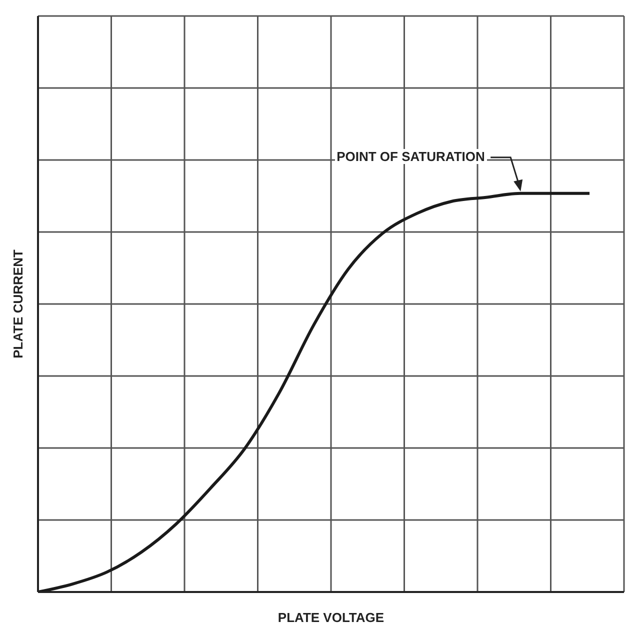 The image size is (636, 638). Describe the element at coordinates (331, 617) in the screenshot. I see `x-axis-title: PLATE VOLTAGE` at that location.